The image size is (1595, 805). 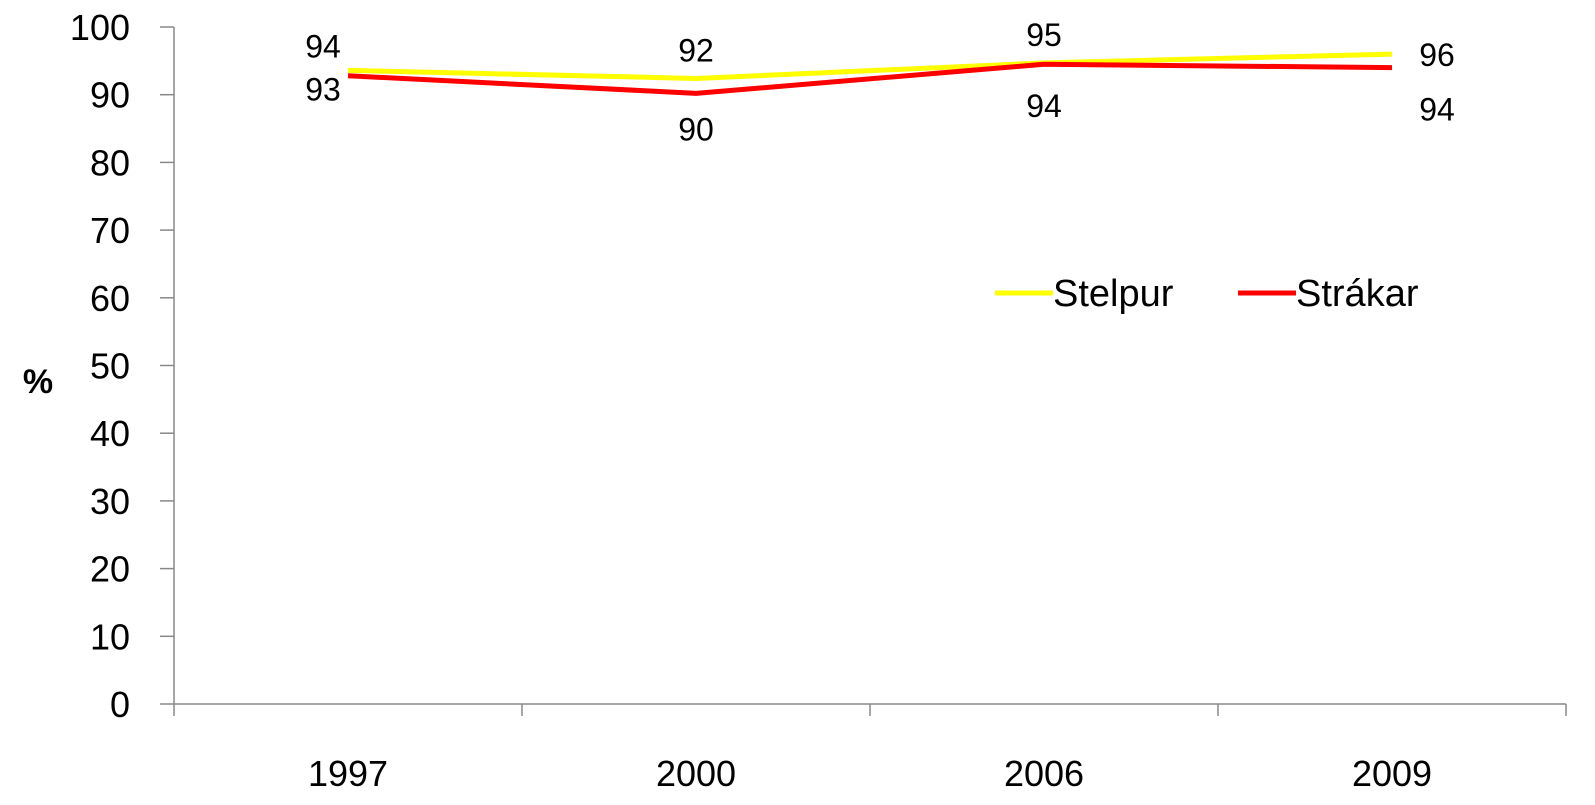 I want to click on y-tick-label: 70, so click(x=110, y=230).